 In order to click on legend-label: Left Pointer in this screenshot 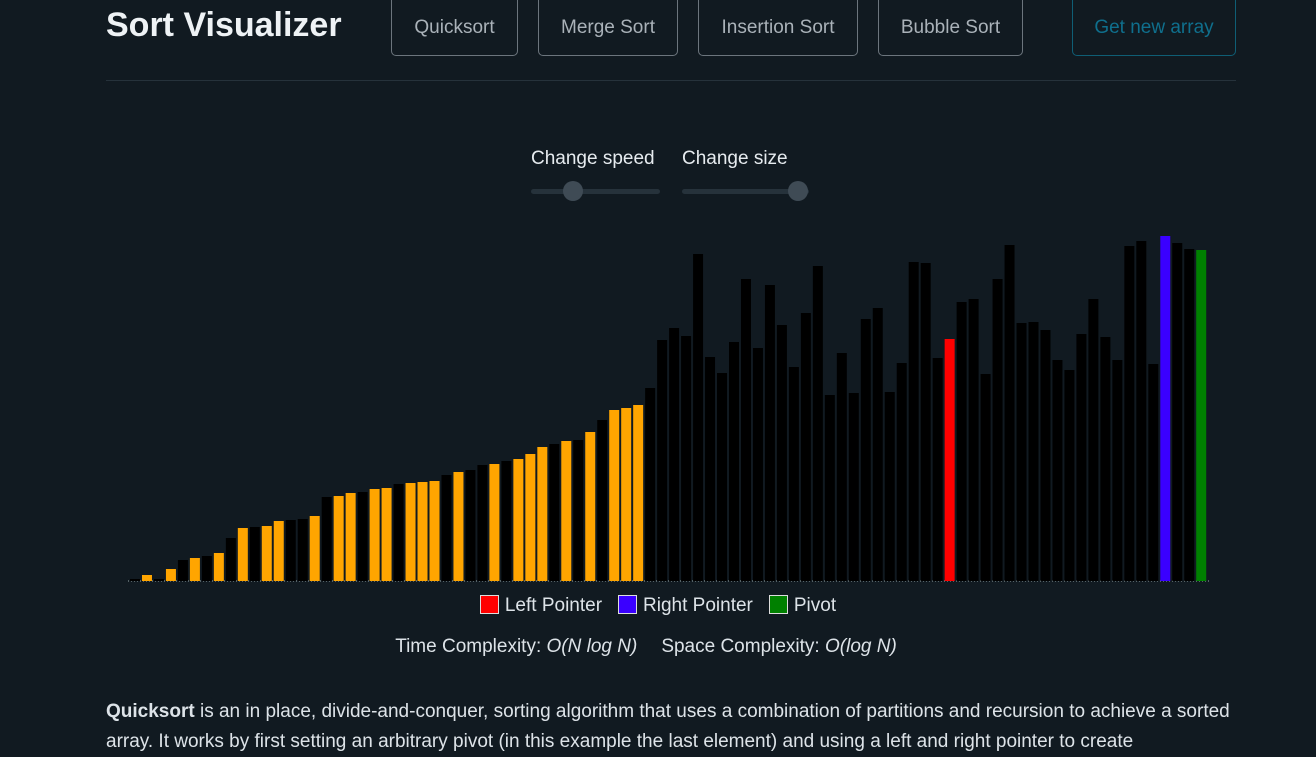, I will do `click(553, 605)`.